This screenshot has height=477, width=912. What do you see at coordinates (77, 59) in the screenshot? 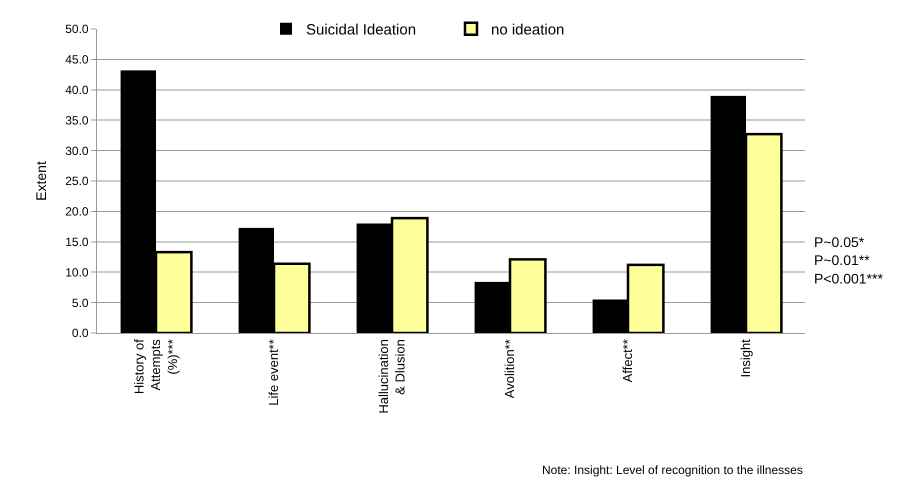
I see `y-tick-label: 45.0` at bounding box center [77, 59].